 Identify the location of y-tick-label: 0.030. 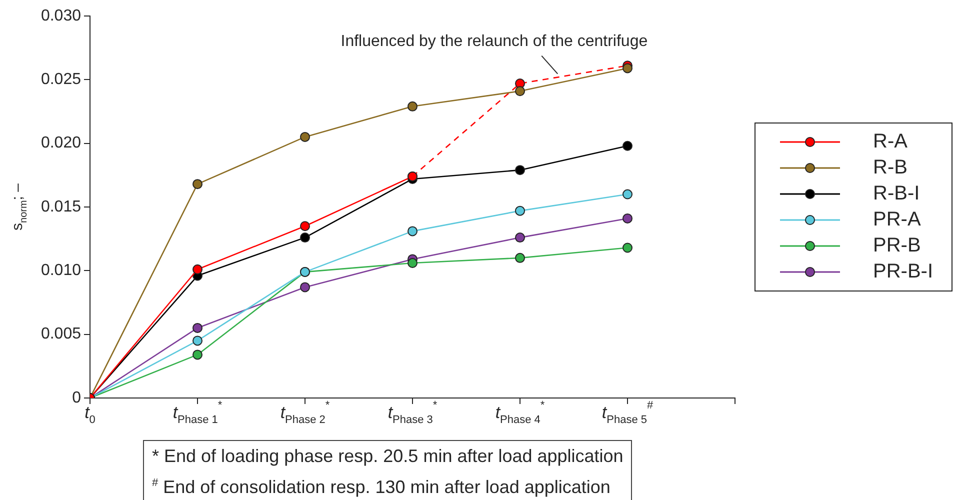
(61, 15).